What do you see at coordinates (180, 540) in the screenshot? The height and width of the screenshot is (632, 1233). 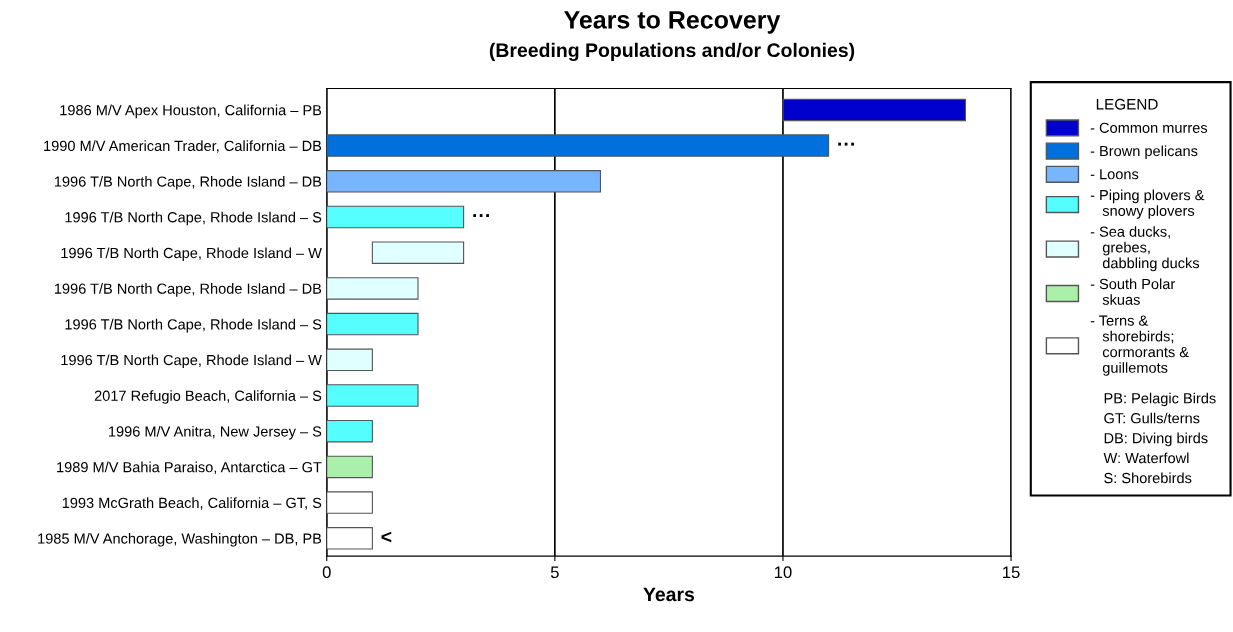 I see `y-tick-label: 1985 M/V Anchorage, Washington – DB, PB` at bounding box center [180, 540].